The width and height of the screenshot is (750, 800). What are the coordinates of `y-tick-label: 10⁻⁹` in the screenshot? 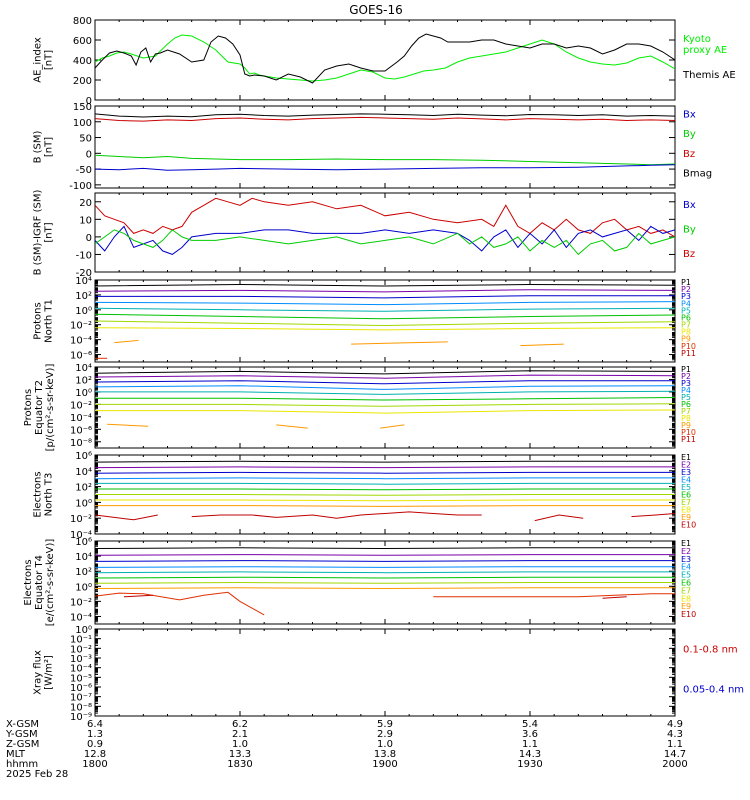 It's located at (81, 717).